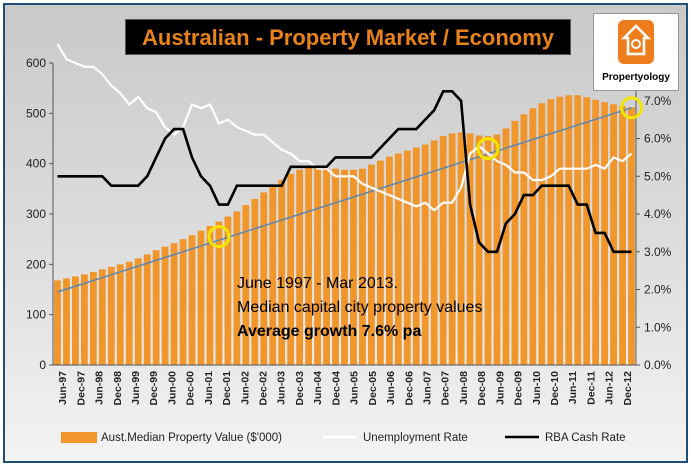 The image size is (691, 466). I want to click on legend-label-unemployment: Unemployment Rate, so click(415, 438).